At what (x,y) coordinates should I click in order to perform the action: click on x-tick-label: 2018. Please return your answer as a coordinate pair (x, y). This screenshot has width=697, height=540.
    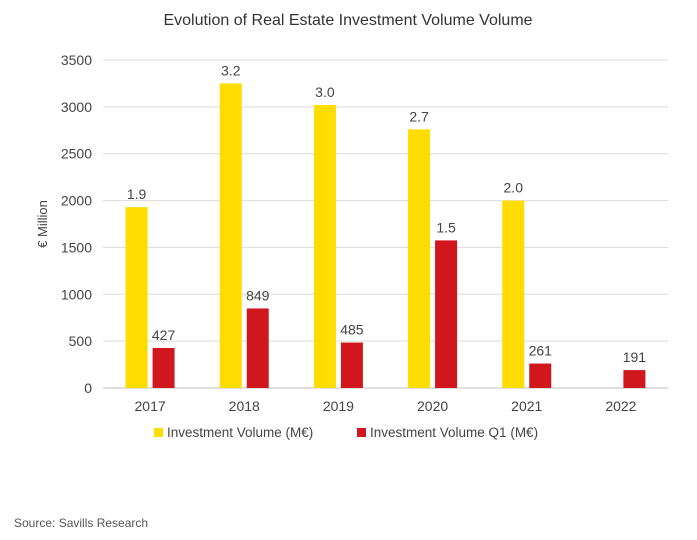
    Looking at the image, I should click on (244, 406).